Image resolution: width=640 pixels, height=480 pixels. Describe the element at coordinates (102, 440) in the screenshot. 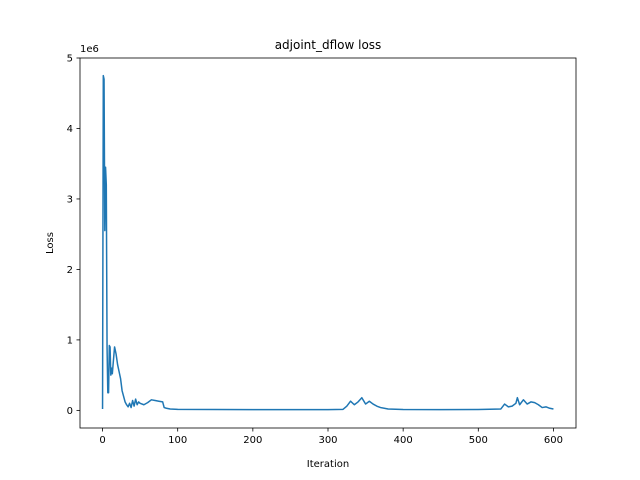

I see `x-tick-label: 0` at that location.